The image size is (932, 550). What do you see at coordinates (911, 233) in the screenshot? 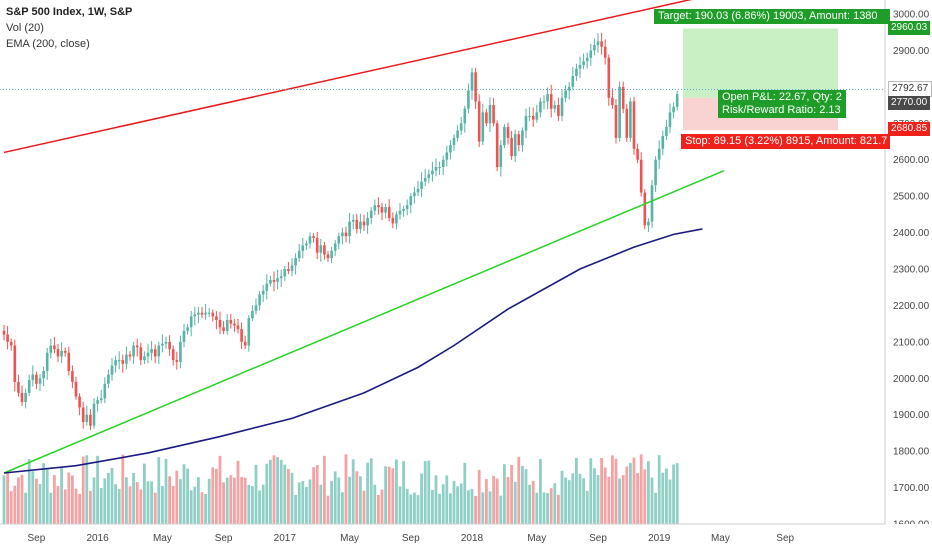
I see `y-tick-label: 2400.00` at bounding box center [911, 233].